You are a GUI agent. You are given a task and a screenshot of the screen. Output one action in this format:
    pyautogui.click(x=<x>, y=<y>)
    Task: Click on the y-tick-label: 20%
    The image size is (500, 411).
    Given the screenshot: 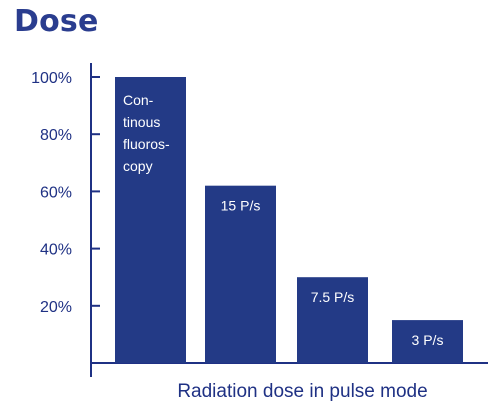 What is the action you would take?
    pyautogui.click(x=56, y=307)
    